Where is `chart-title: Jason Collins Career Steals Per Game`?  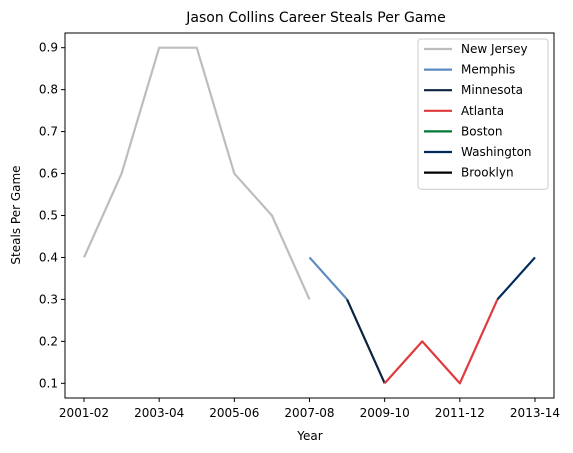
chart-title: Jason Collins Career Steals Per Game is located at coordinates (315, 18).